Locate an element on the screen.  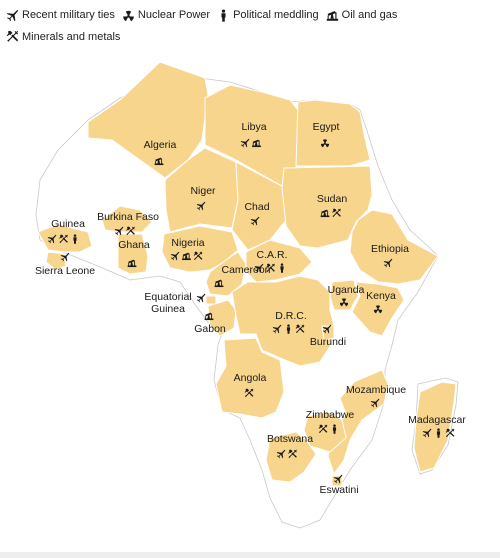
country-nigeria is located at coordinates (200, 249).